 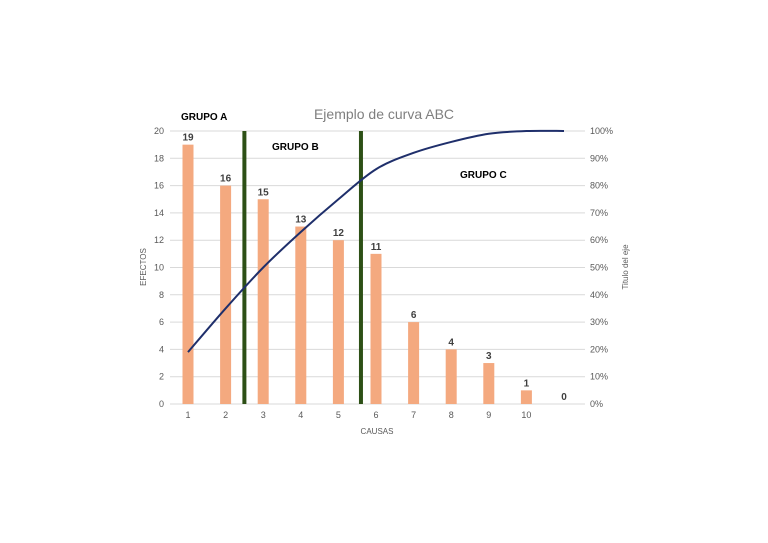 I want to click on group-dividers, so click(x=302, y=267).